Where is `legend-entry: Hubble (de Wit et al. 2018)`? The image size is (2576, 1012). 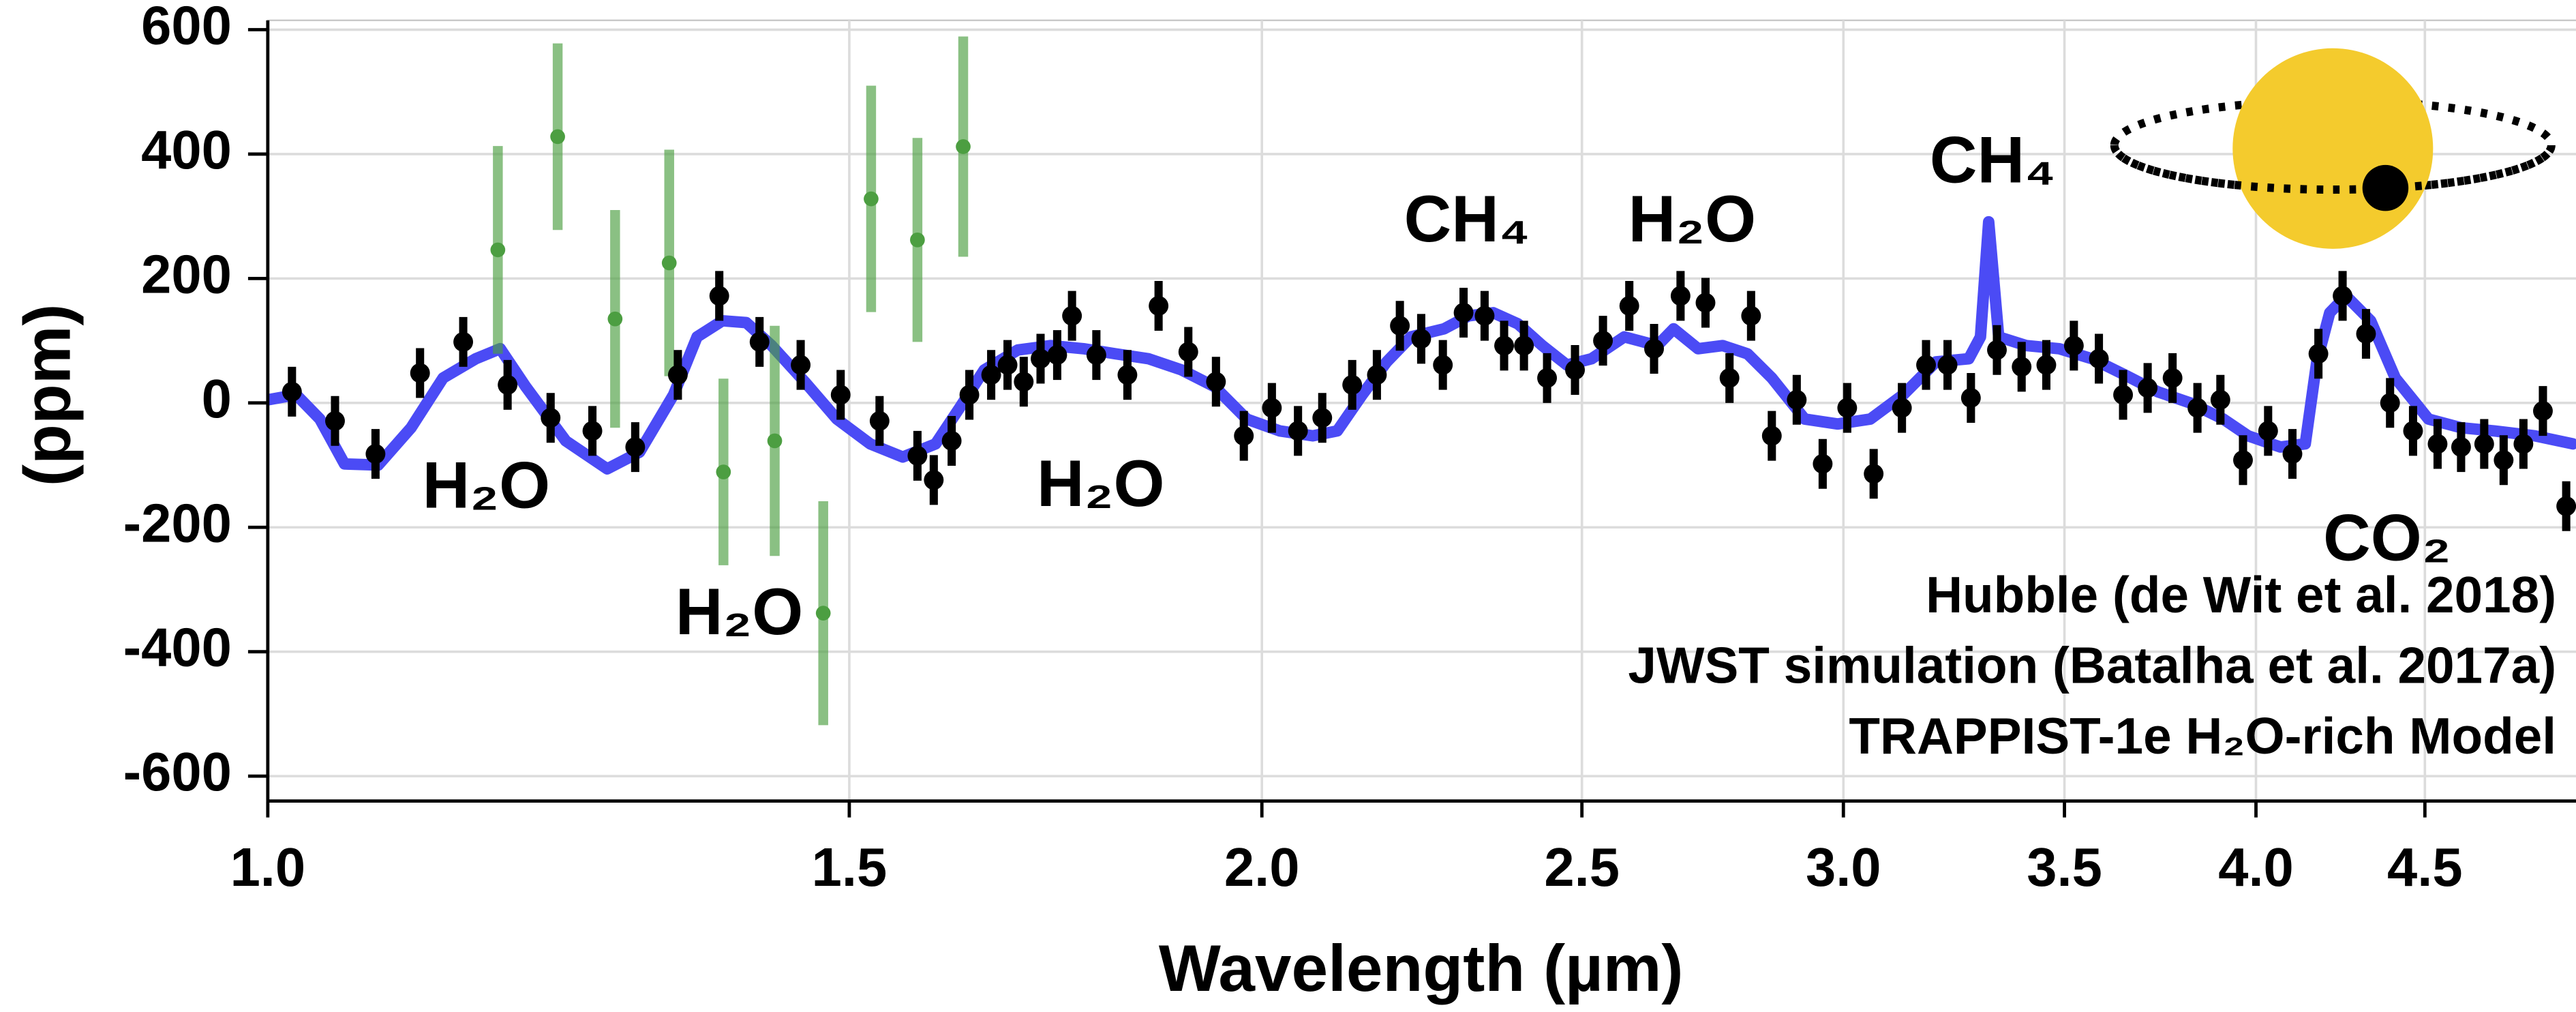
legend-entry: Hubble (de Wit et al. 2018) is located at coordinates (2241, 594).